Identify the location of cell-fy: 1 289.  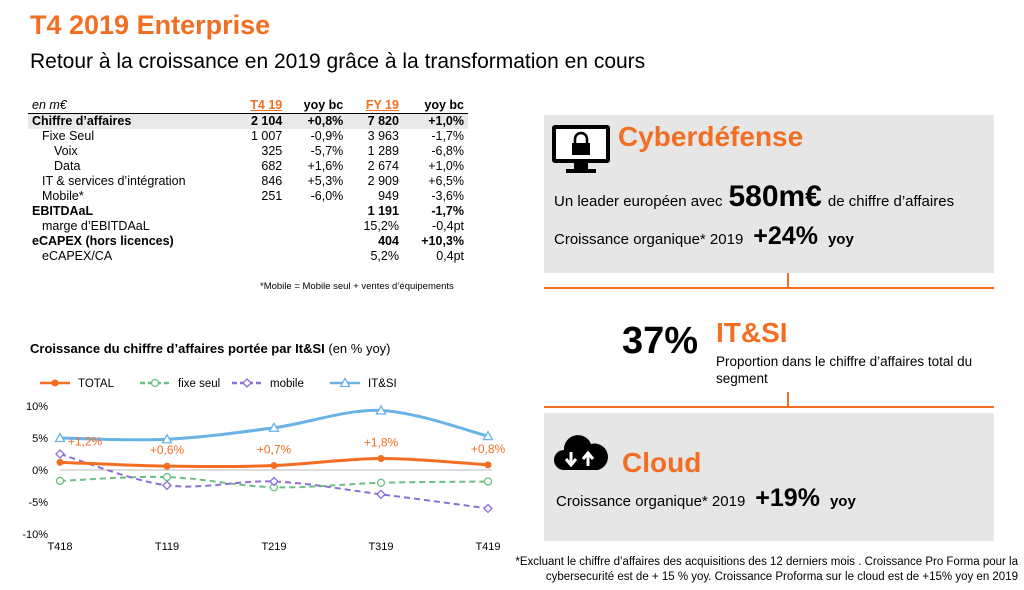
(383, 151).